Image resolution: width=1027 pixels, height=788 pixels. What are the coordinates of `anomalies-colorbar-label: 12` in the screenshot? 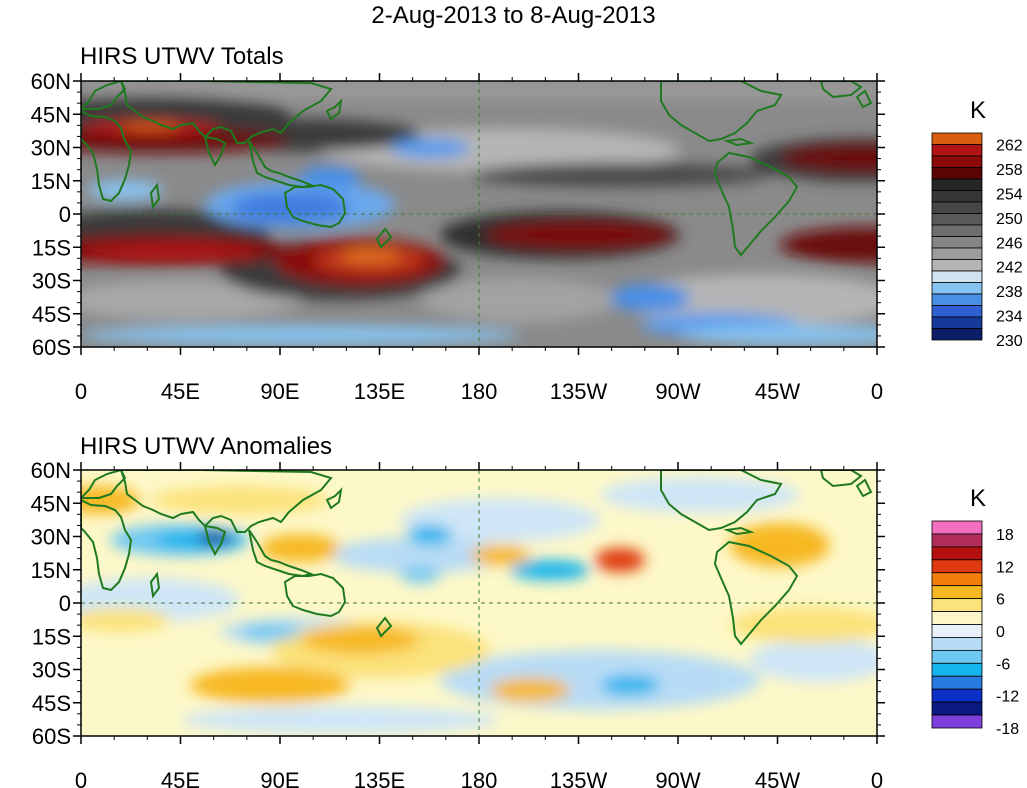 It's located at (1005, 567).